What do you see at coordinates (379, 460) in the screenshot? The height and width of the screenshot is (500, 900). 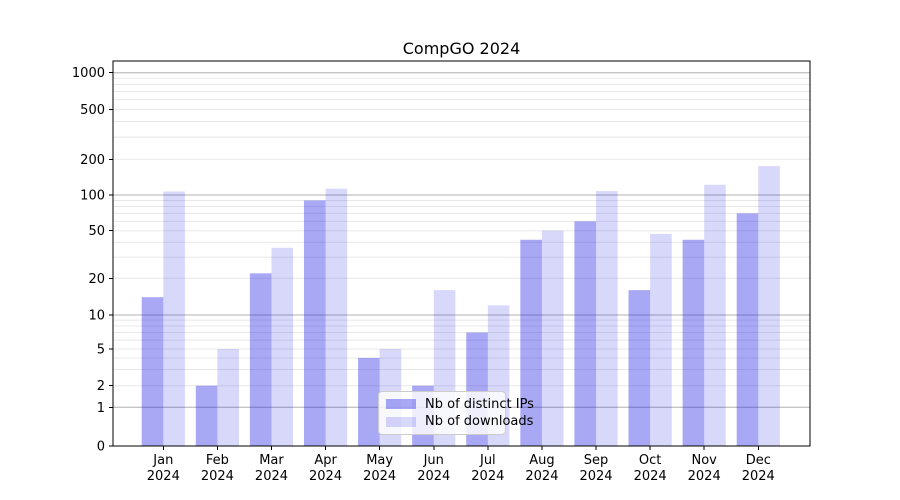 I see `x-tick-label-month: May` at bounding box center [379, 460].